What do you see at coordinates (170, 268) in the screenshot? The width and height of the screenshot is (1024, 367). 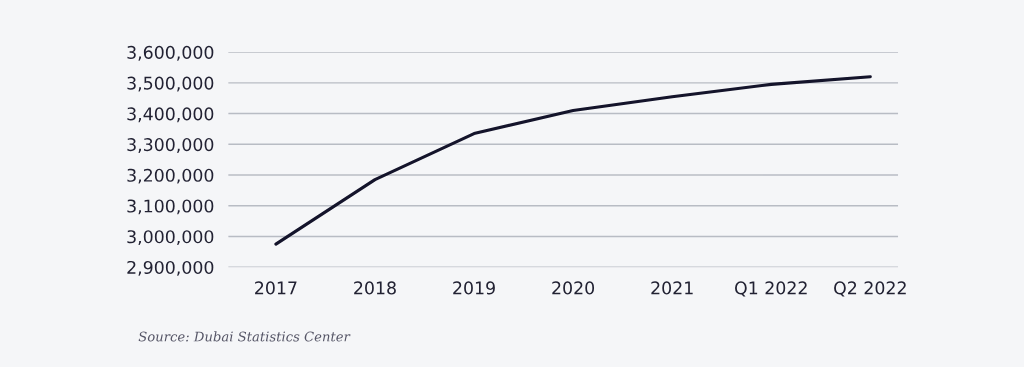 I see `y-tick-label: 2,900,000` at bounding box center [170, 268].